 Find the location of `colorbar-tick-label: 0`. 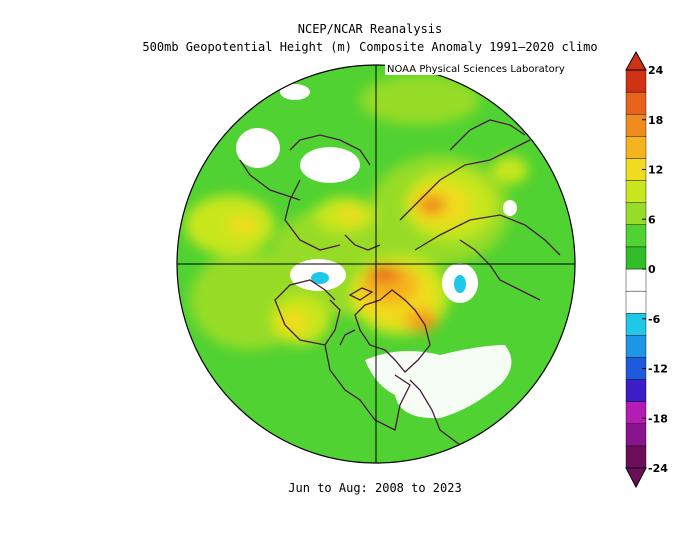

colorbar-tick-label: 0 is located at coordinates (652, 269).